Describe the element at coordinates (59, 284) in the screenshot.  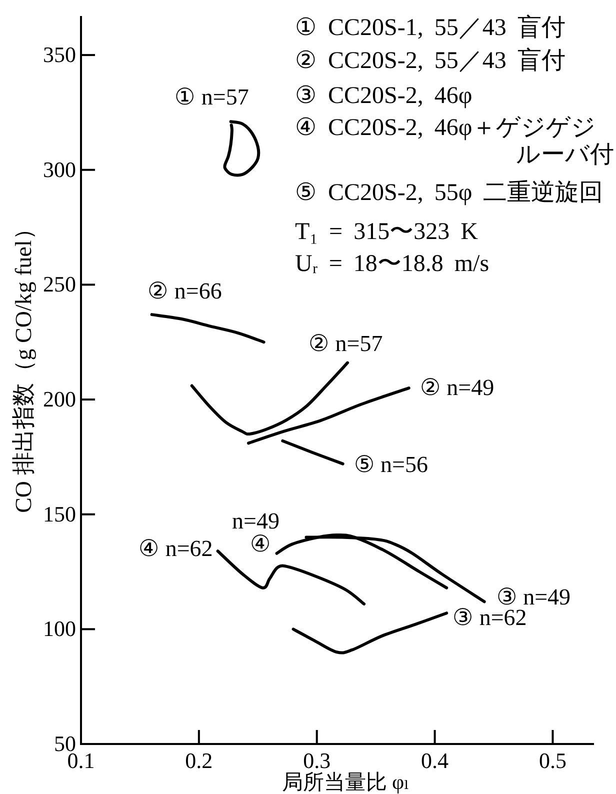
I see `y-tick-label: 250` at that location.